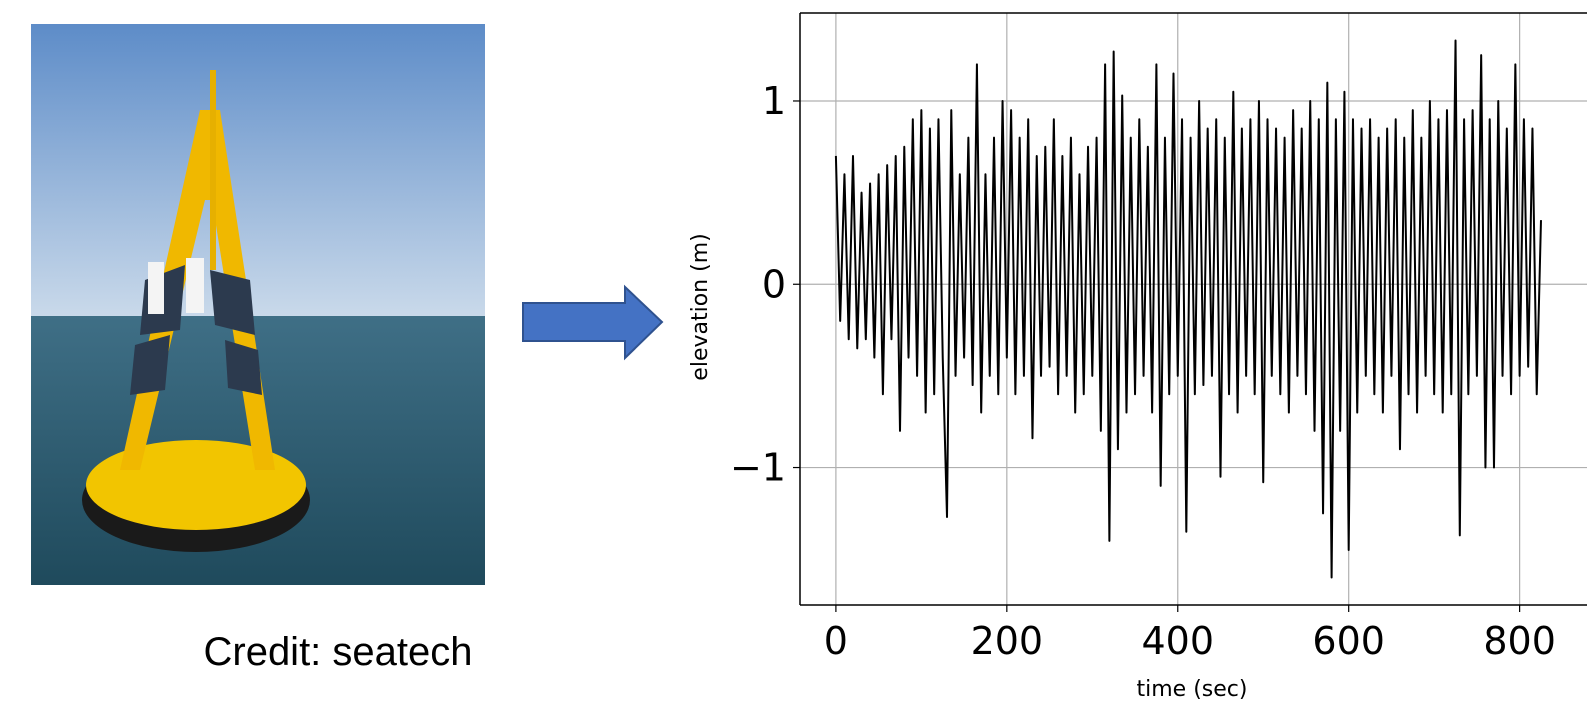  What do you see at coordinates (700, 306) in the screenshot?
I see `y-axis-label: elevation (m)` at bounding box center [700, 306].